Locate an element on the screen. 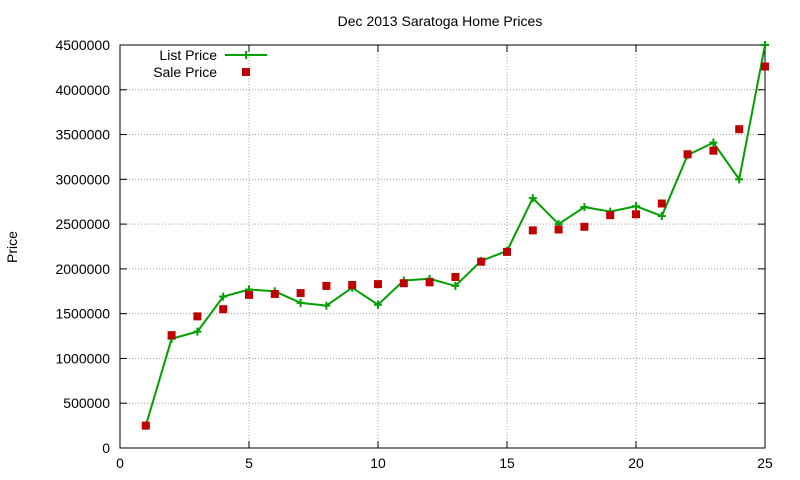 The height and width of the screenshot is (480, 800). x-tick-label: 5 is located at coordinates (249, 463).